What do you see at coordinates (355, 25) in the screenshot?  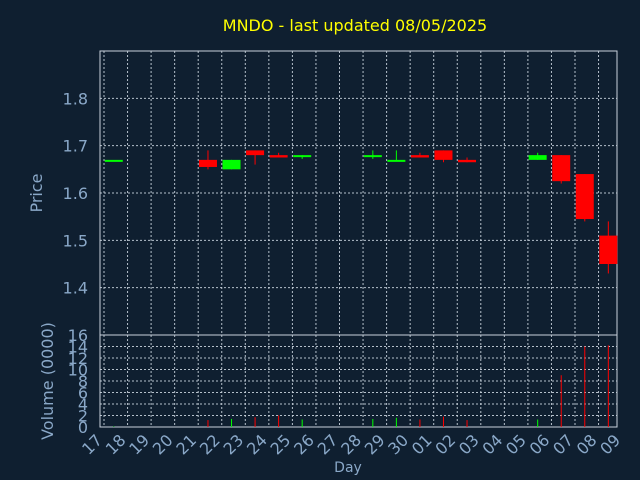 I see `chart-title: MNDO - last updated 08/05/2025` at bounding box center [355, 25].